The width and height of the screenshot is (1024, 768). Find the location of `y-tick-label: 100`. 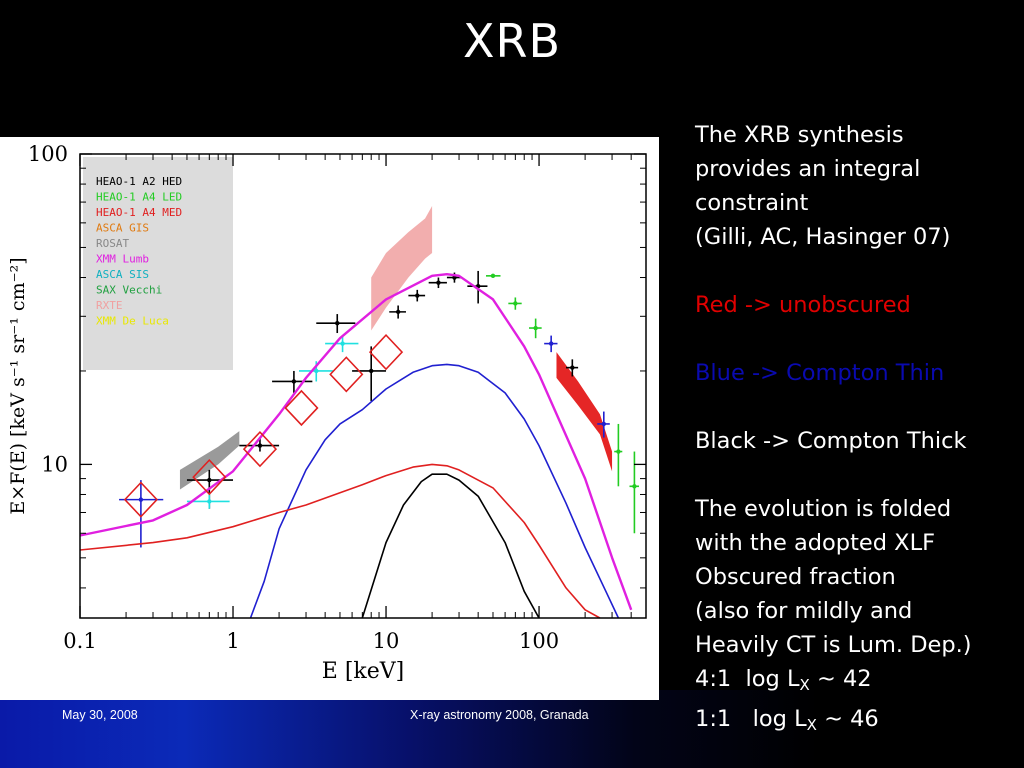

y-tick-label: 100 is located at coordinates (48, 154).